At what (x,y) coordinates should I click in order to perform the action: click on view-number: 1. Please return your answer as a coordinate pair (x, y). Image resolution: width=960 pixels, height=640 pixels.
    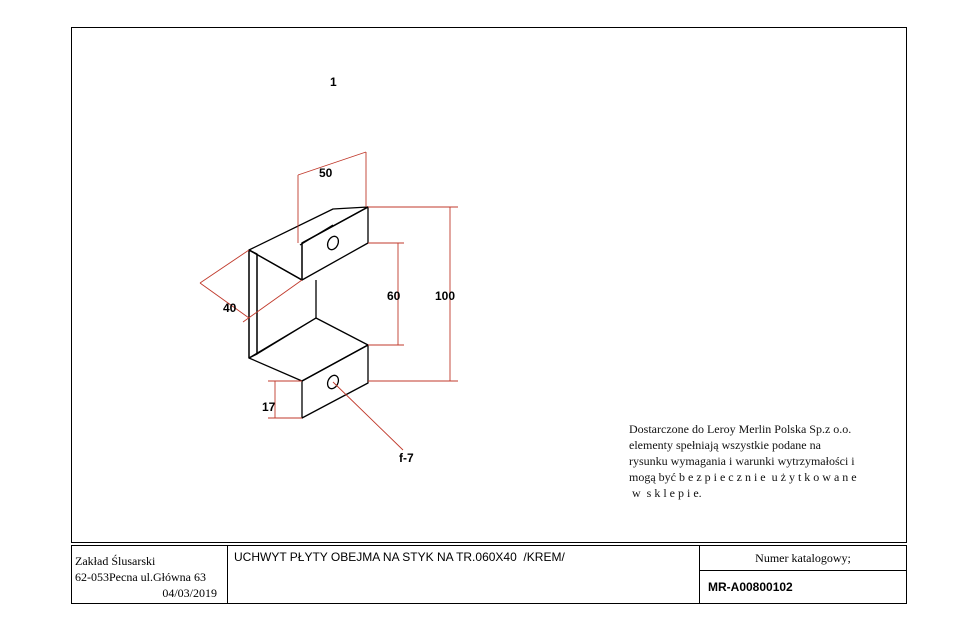
    Looking at the image, I should click on (333, 82).